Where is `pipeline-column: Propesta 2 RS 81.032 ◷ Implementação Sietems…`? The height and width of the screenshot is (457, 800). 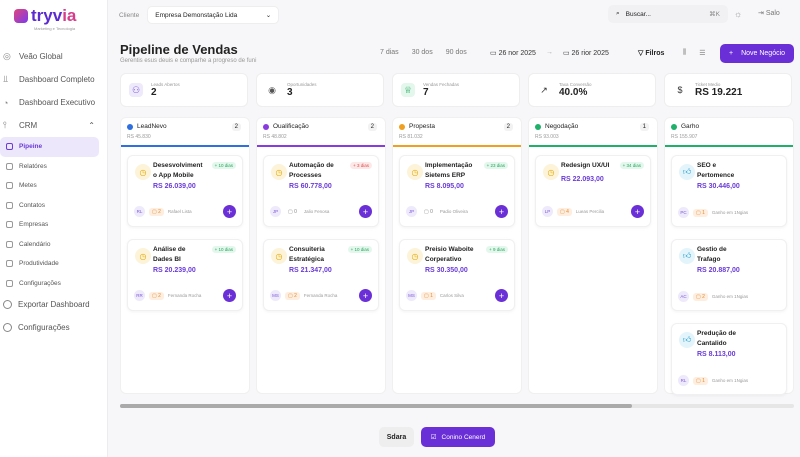 pipeline-column: Propesta 2 RS 81.032 ◷ Implementação Sietems… is located at coordinates (457, 255).